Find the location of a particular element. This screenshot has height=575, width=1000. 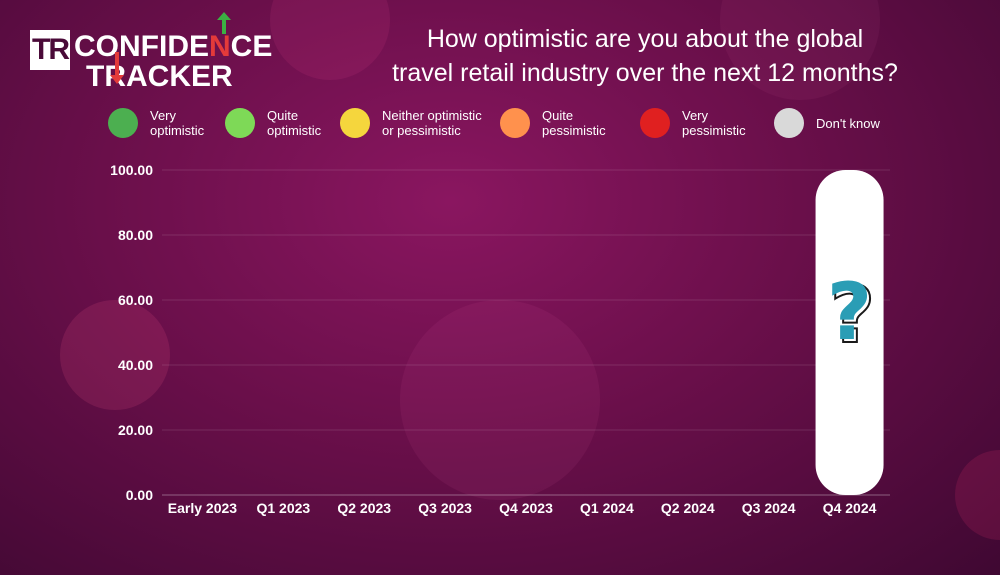

x-tick-label: Q1 2023 is located at coordinates (283, 508).